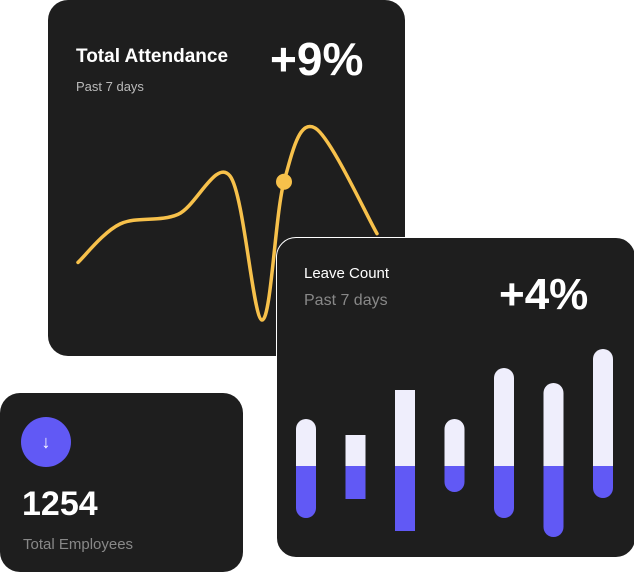 The width and height of the screenshot is (634, 574). Describe the element at coordinates (46, 442) in the screenshot. I see `arrow-down-icon: ↓` at that location.